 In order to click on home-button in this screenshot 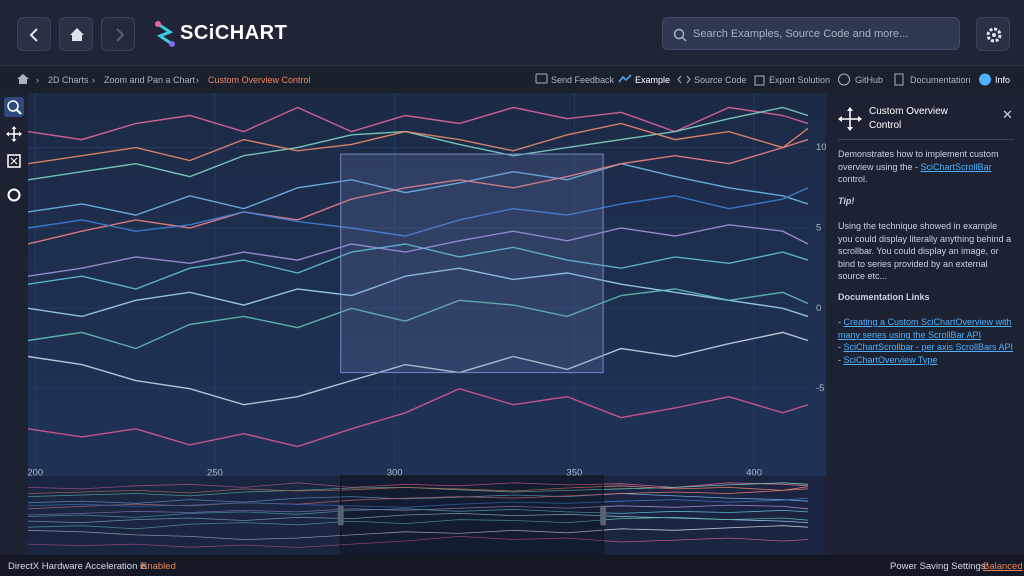, I will do `click(76, 34)`.